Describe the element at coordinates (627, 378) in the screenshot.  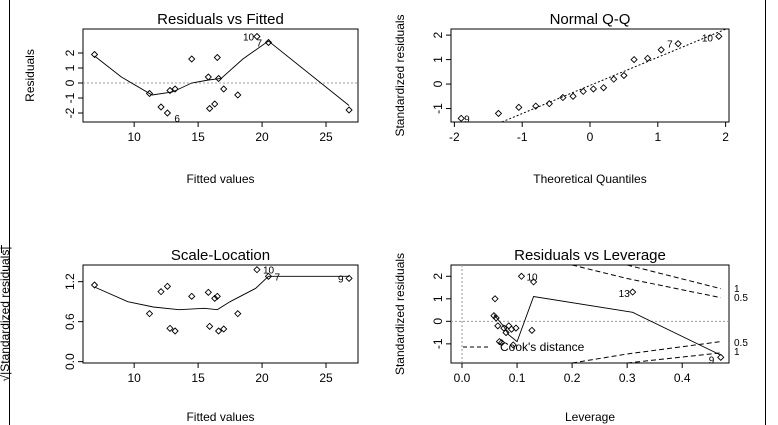
I see `x-tick-label: 0.3` at that location.